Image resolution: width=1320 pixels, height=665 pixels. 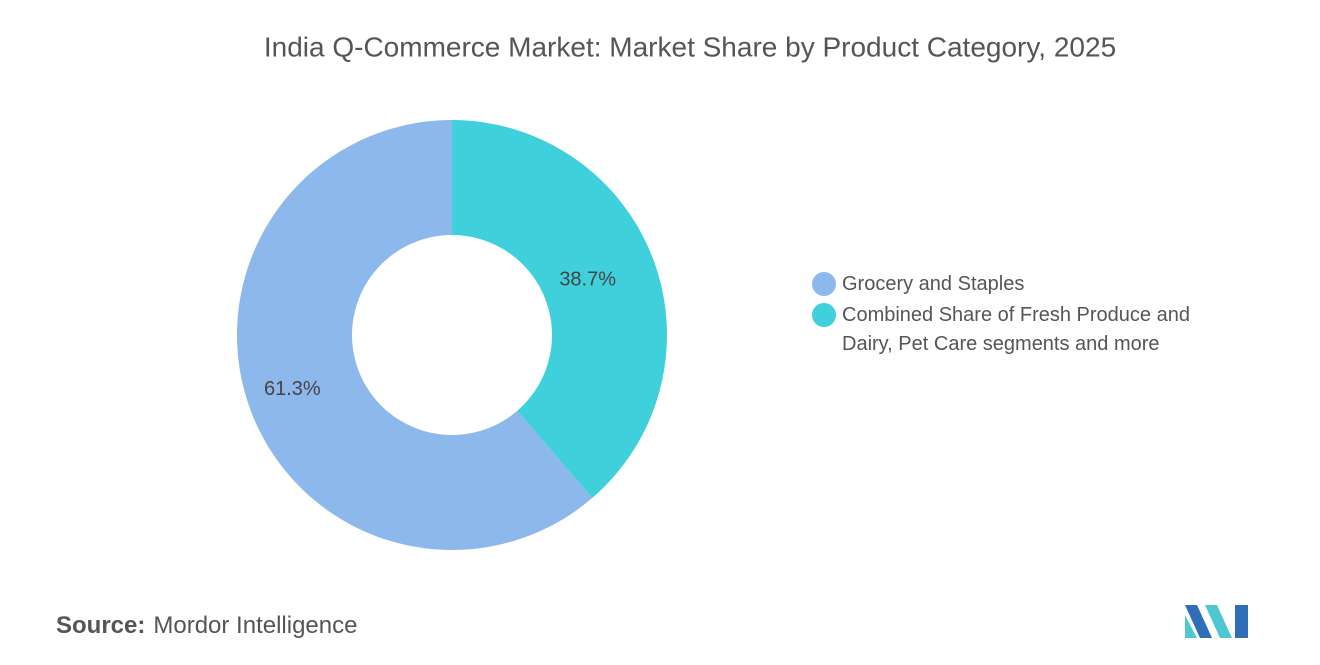 What do you see at coordinates (559, 309) in the screenshot?
I see `slice` at bounding box center [559, 309].